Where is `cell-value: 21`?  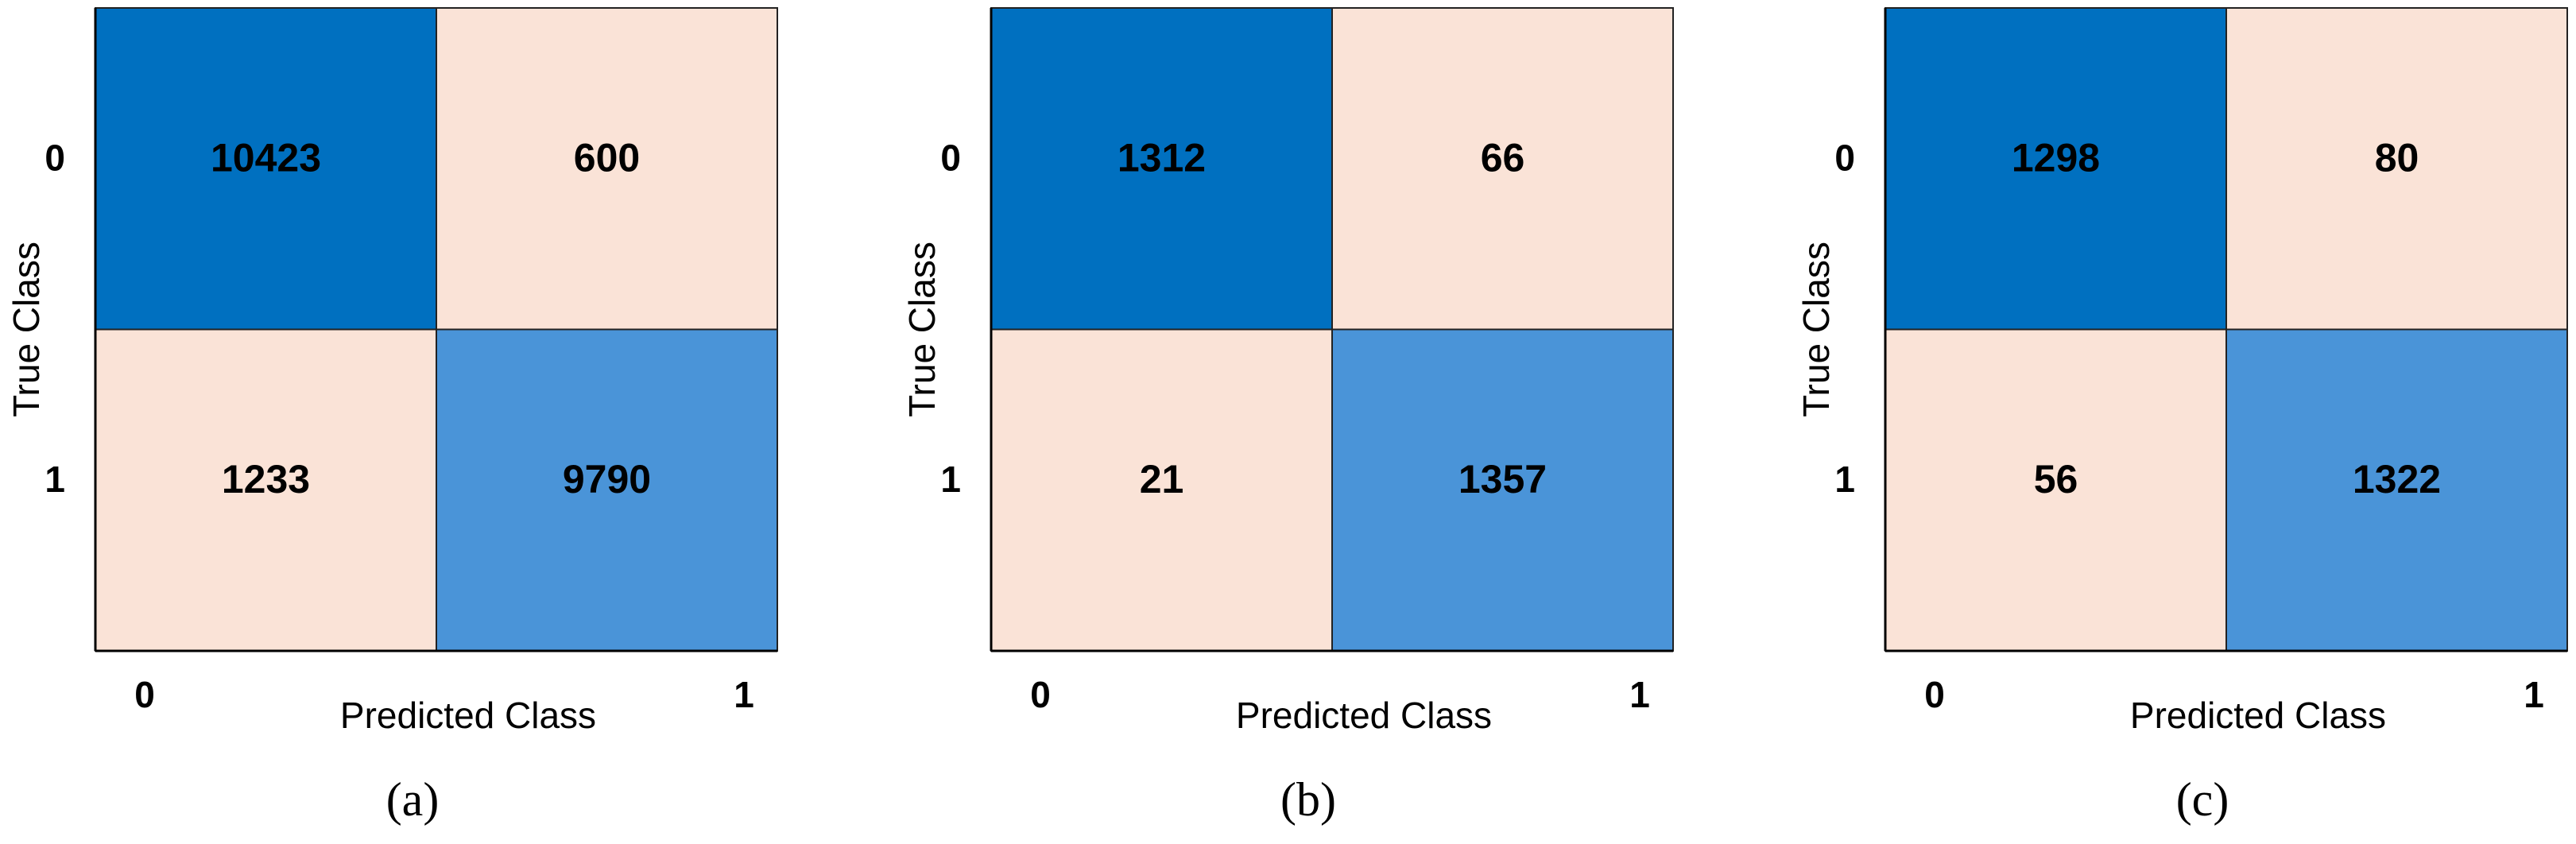 cell-value: 21 is located at coordinates (1162, 479).